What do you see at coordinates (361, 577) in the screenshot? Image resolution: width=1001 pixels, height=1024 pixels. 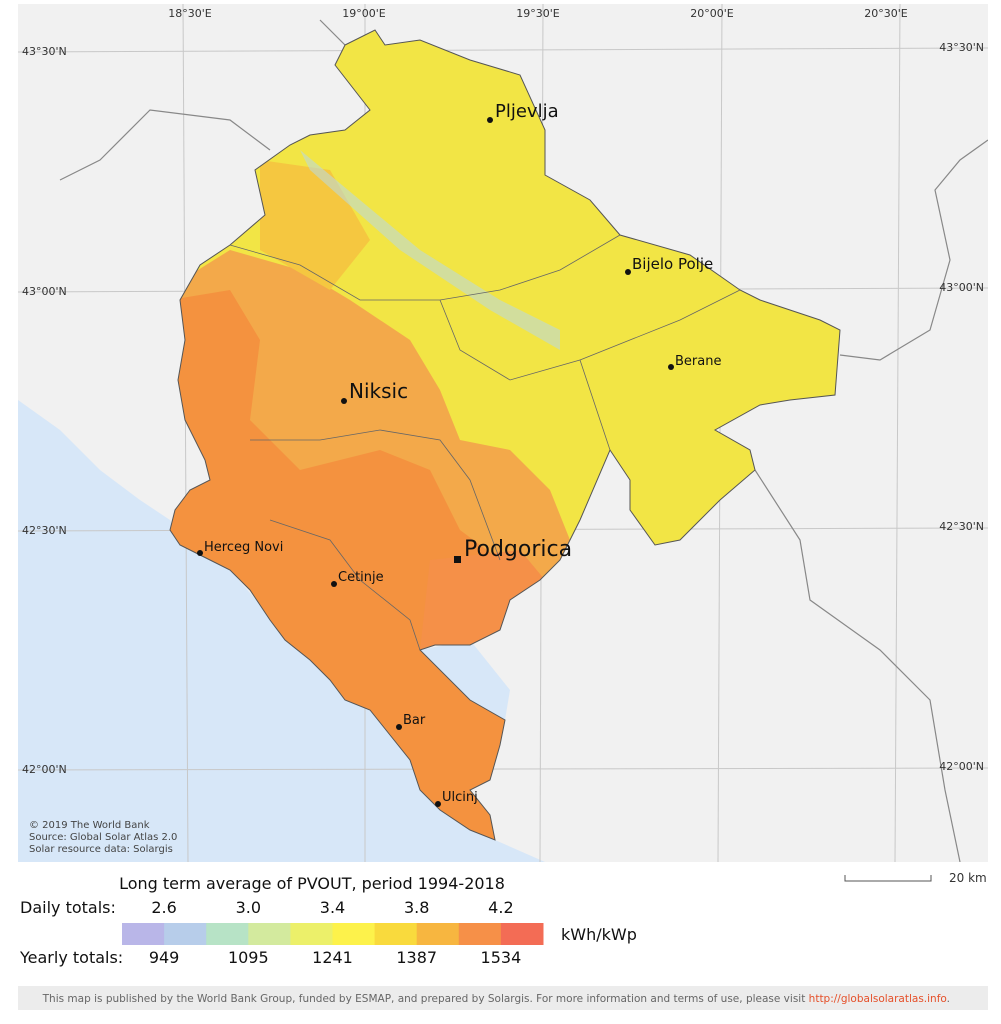 I see `city-label: Cetinje` at bounding box center [361, 577].